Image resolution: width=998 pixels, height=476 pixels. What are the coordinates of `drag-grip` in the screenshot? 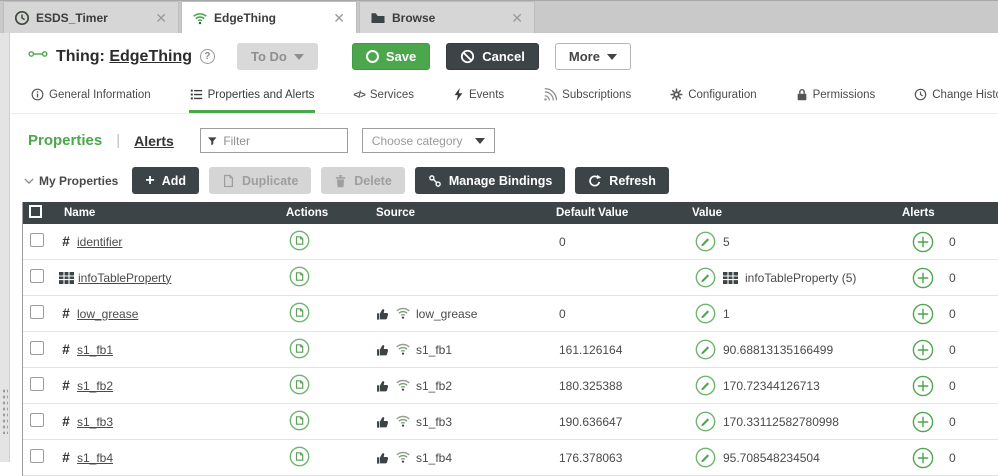 It's located at (5, 411).